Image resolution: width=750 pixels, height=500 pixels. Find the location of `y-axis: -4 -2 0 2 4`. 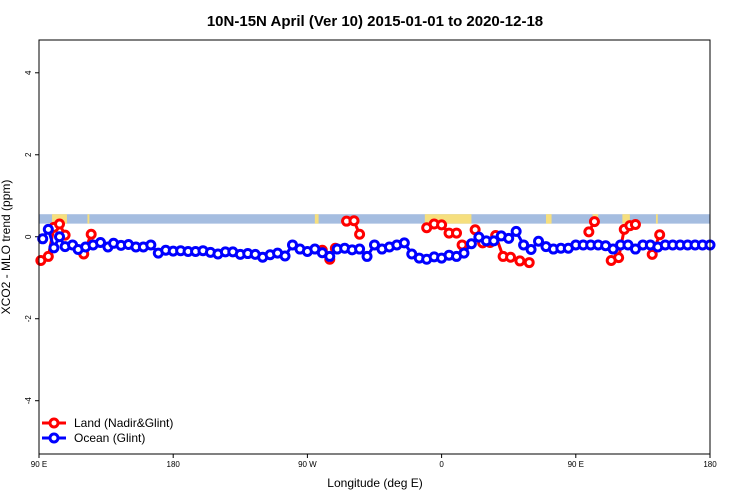

y-axis: -4 -2 0 2 4 is located at coordinates (31, 237).